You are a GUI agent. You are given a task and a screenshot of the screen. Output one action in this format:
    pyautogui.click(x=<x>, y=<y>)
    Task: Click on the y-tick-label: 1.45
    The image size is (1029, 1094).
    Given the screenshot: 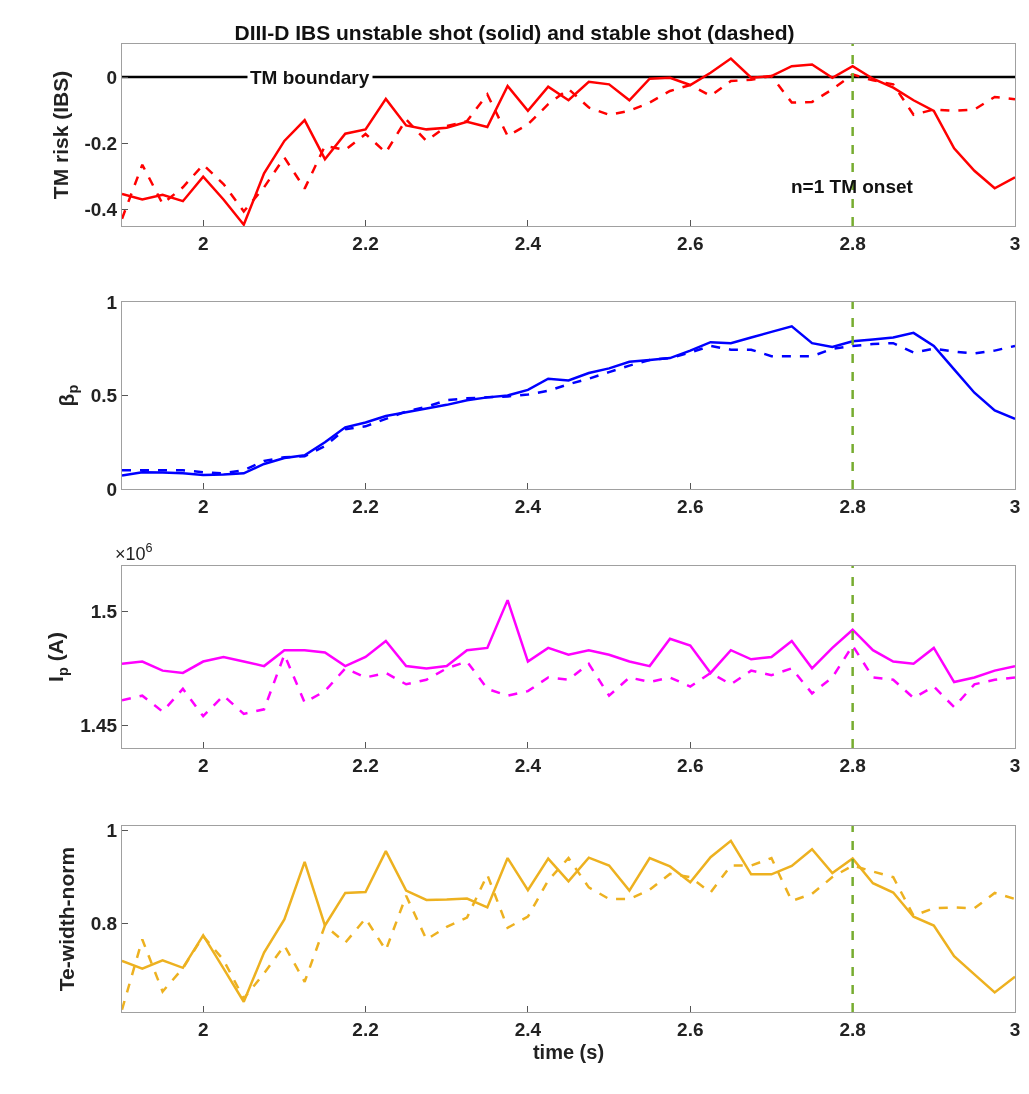 What is the action you would take?
    pyautogui.click(x=99, y=725)
    